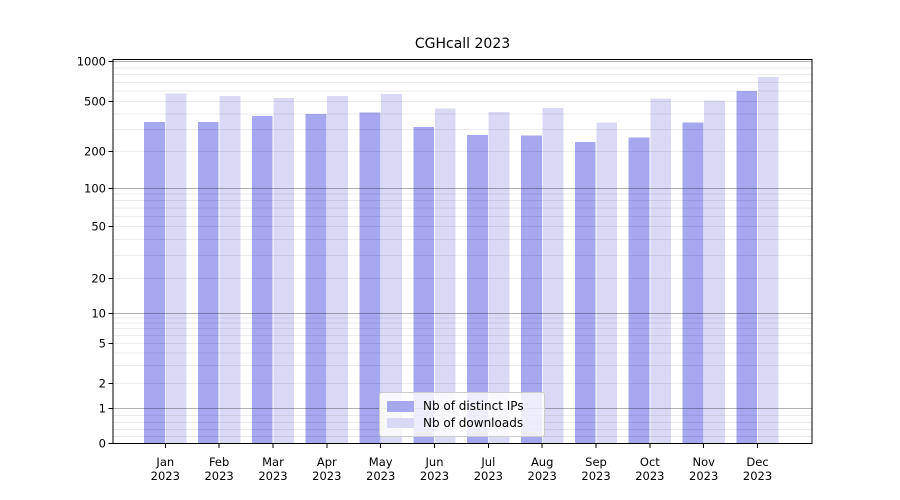  I want to click on bar-downloads-sep, so click(607, 283).